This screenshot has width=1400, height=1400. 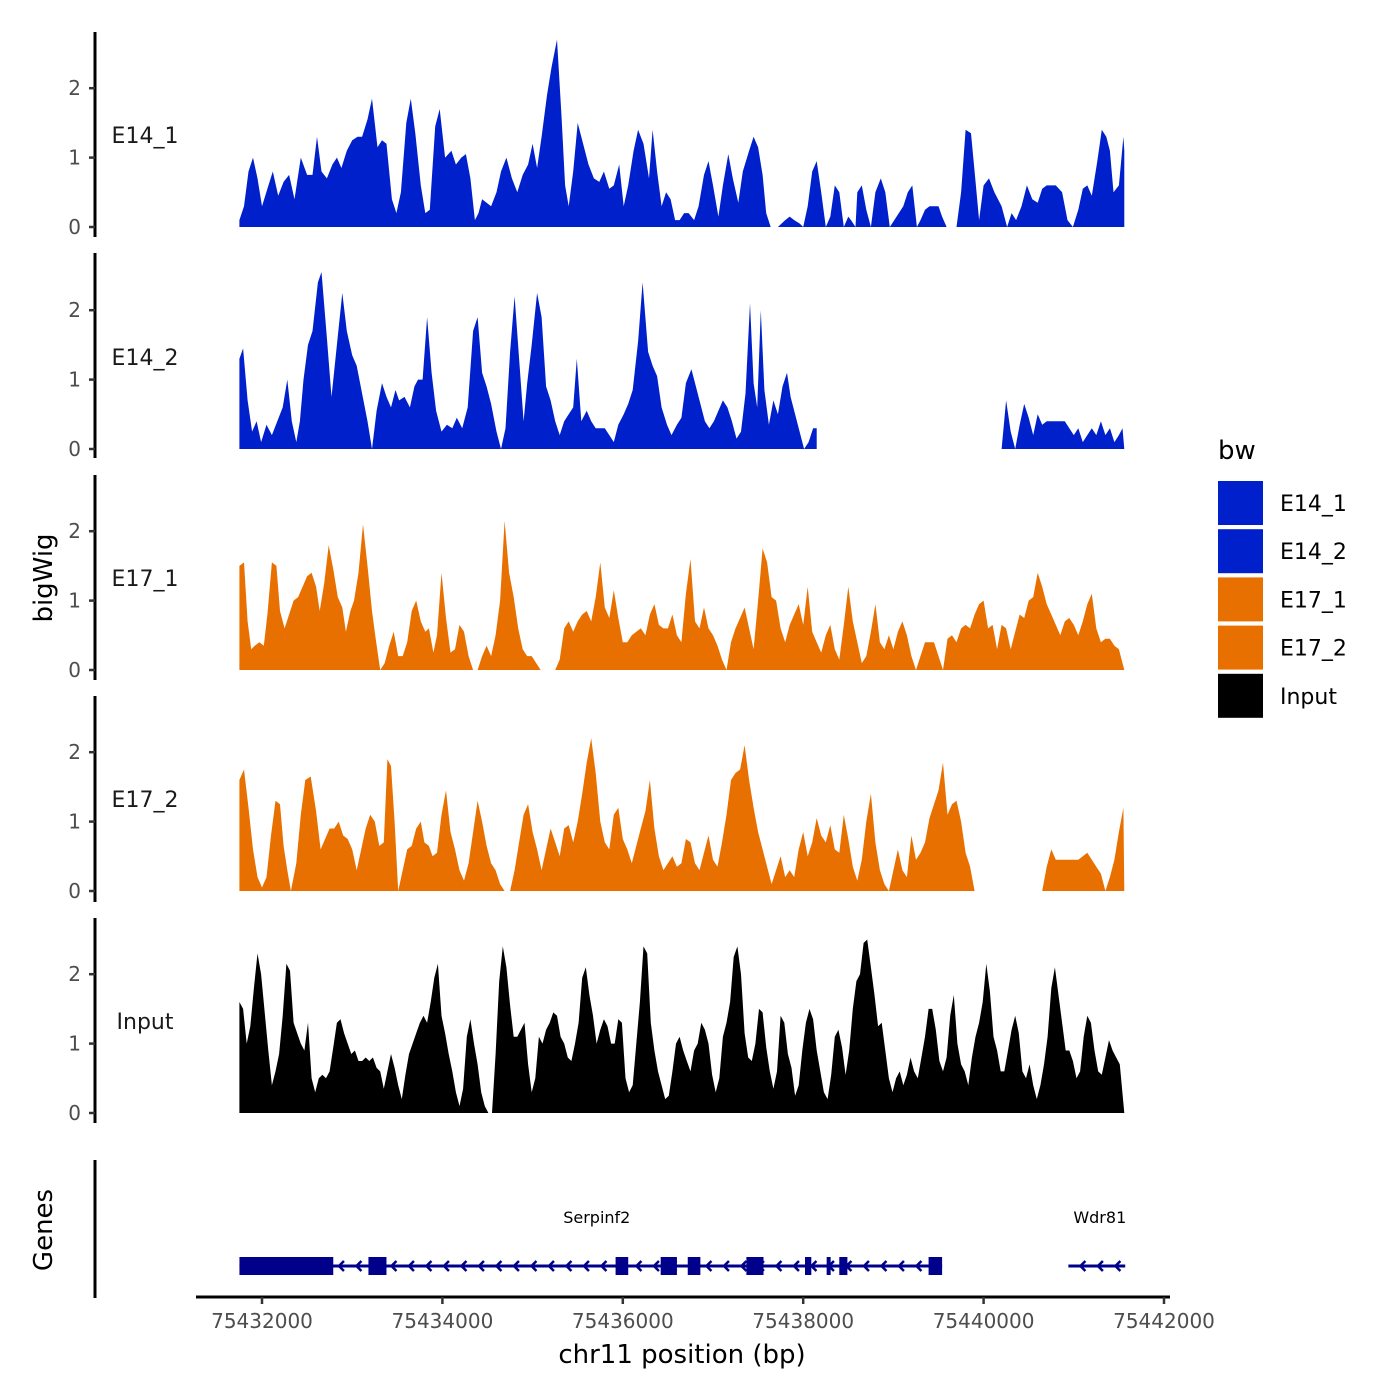 I want to click on coverage-area-e14-2b, so click(x=1063, y=424).